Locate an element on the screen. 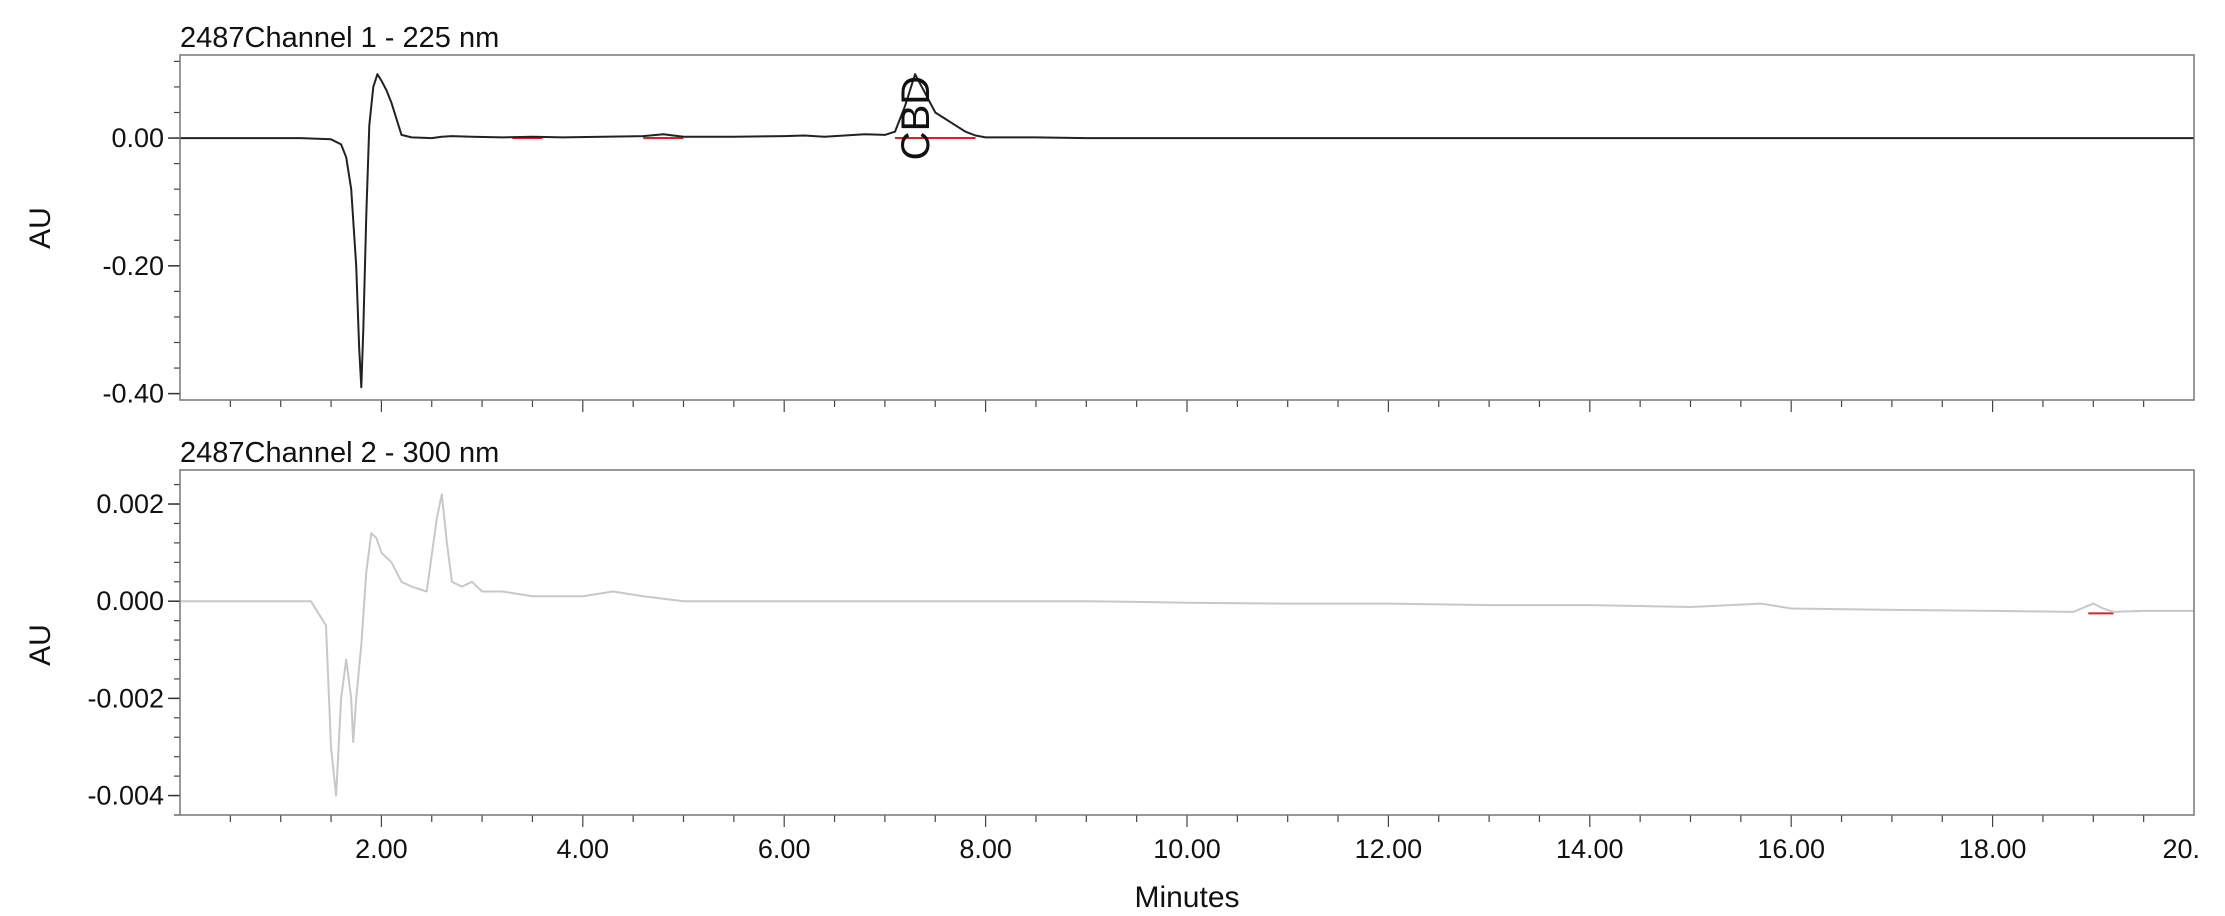 The width and height of the screenshot is (2225, 916). x-tick-label: 6.00 is located at coordinates (784, 849).